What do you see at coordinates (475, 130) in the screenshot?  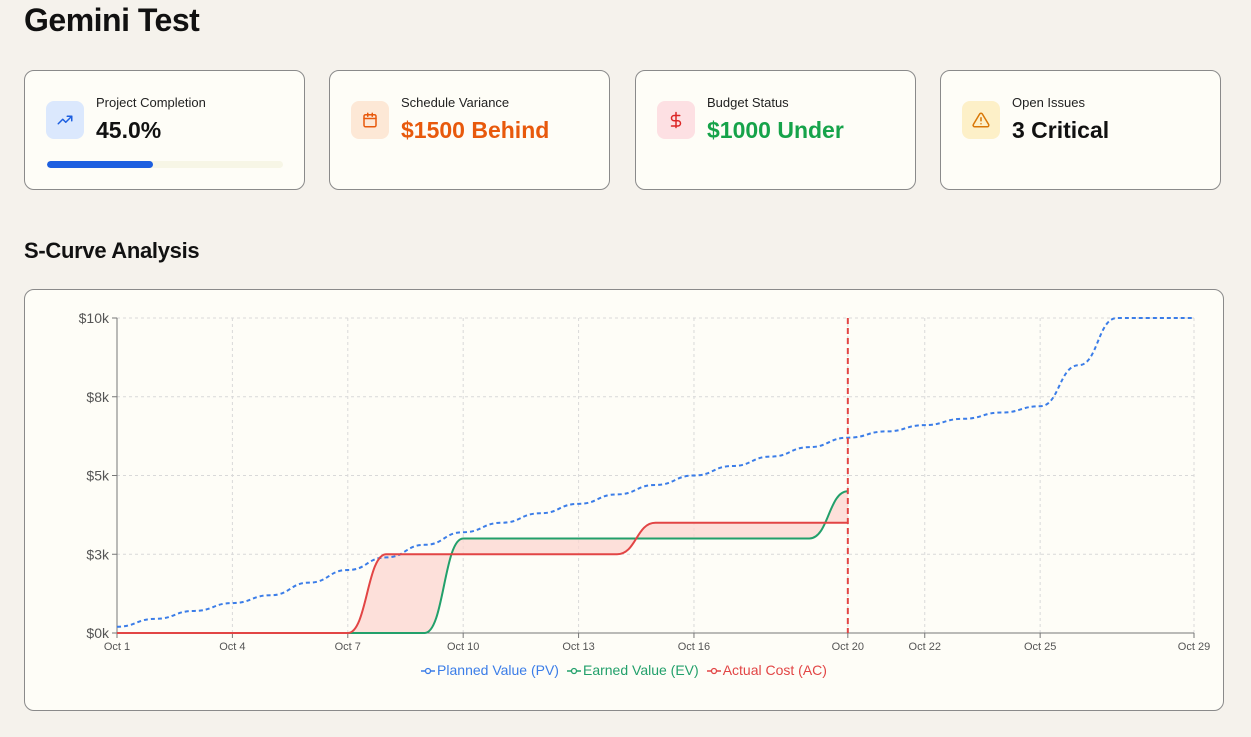 I see `kpi-value: $1500 Behind` at bounding box center [475, 130].